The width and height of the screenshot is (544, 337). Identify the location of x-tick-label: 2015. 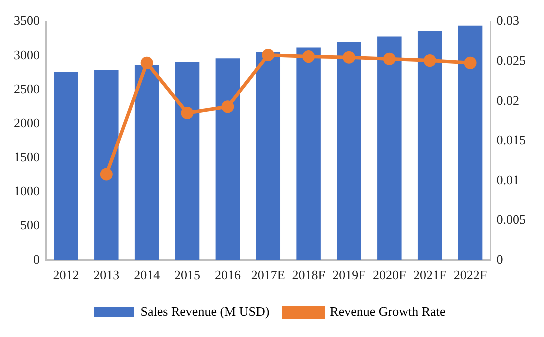
(187, 275).